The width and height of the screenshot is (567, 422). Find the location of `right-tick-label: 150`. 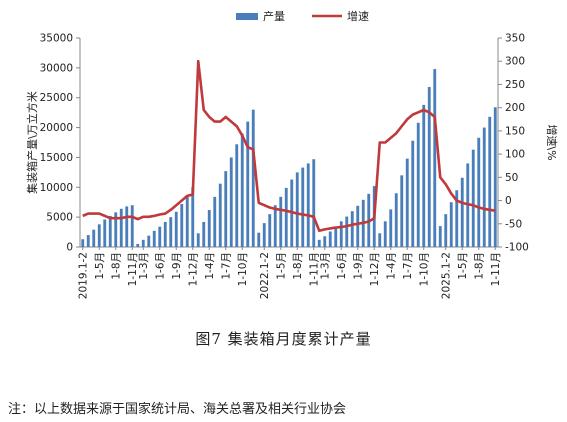

right-tick-label: 150 is located at coordinates (515, 131).